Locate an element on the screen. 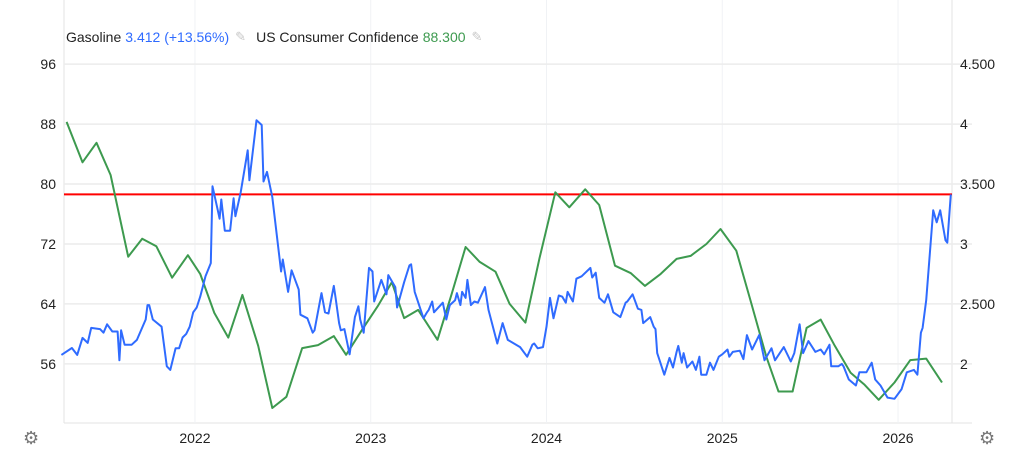 Image resolution: width=1022 pixels, height=453 pixels. left-tick-label: 72 is located at coordinates (48, 244).